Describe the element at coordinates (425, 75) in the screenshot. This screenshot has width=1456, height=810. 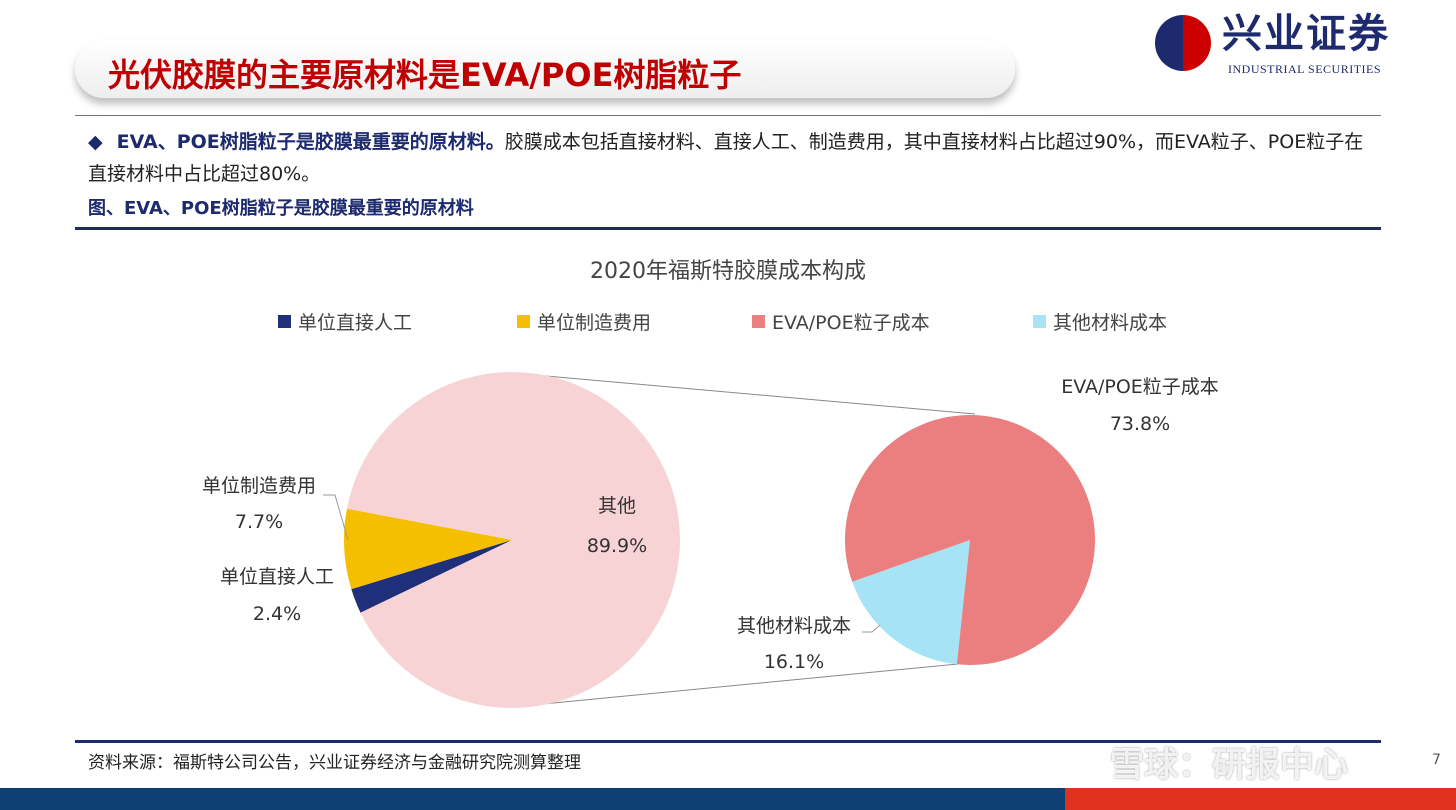
I see `page-title: 光伏胶膜的主要原材料是EVA/POE树脂粒子` at that location.